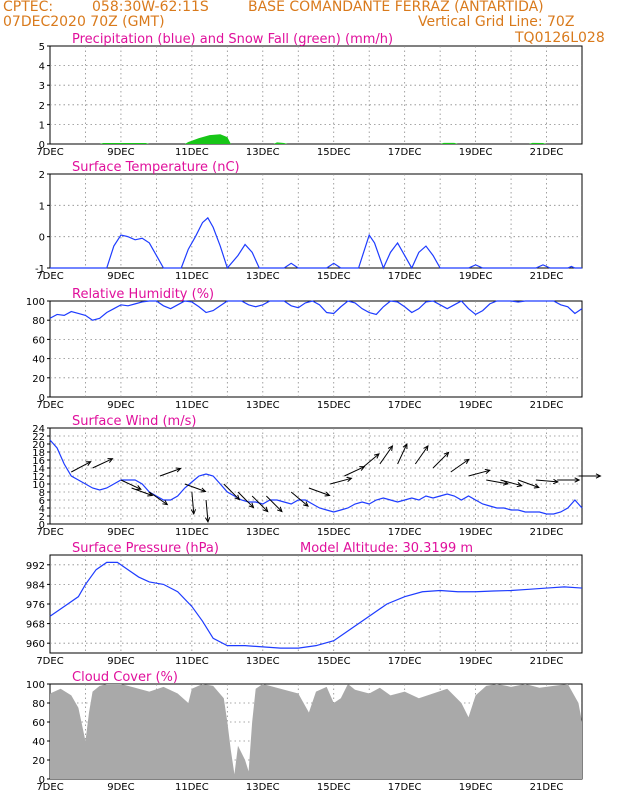 This screenshot has height=800, width=618. I want to click on pres-x-tick-label: 17DEC, so click(405, 661).